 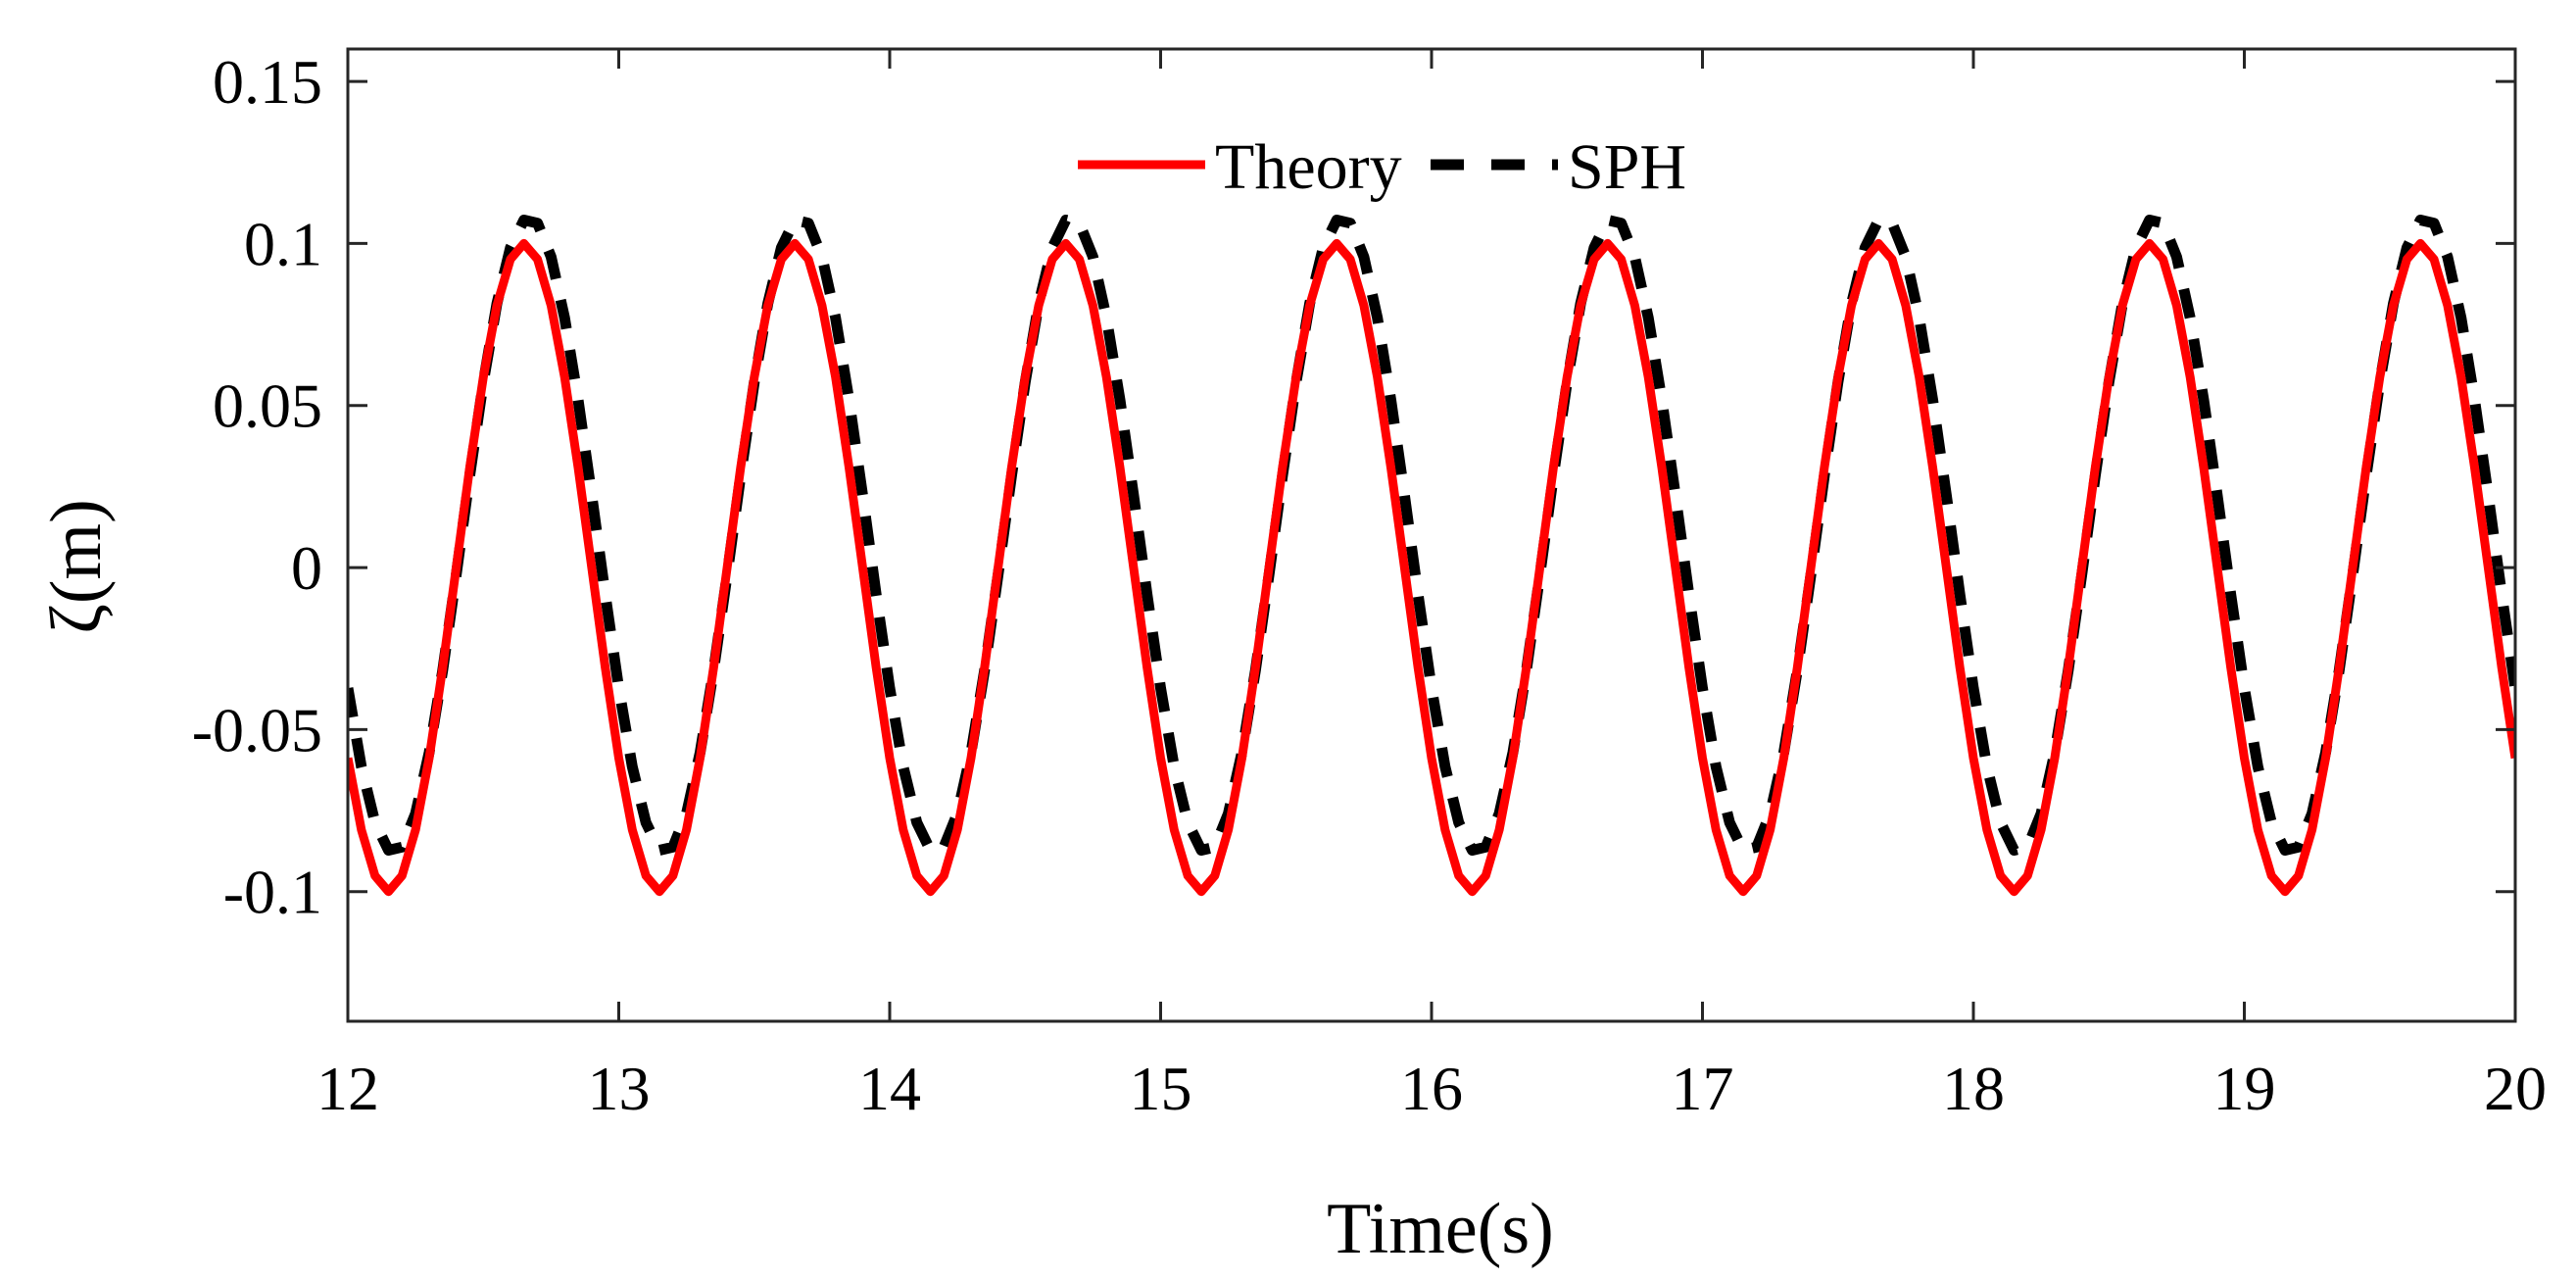 What do you see at coordinates (76, 566) in the screenshot?
I see `y-axis-label: ζ(m)` at bounding box center [76, 566].